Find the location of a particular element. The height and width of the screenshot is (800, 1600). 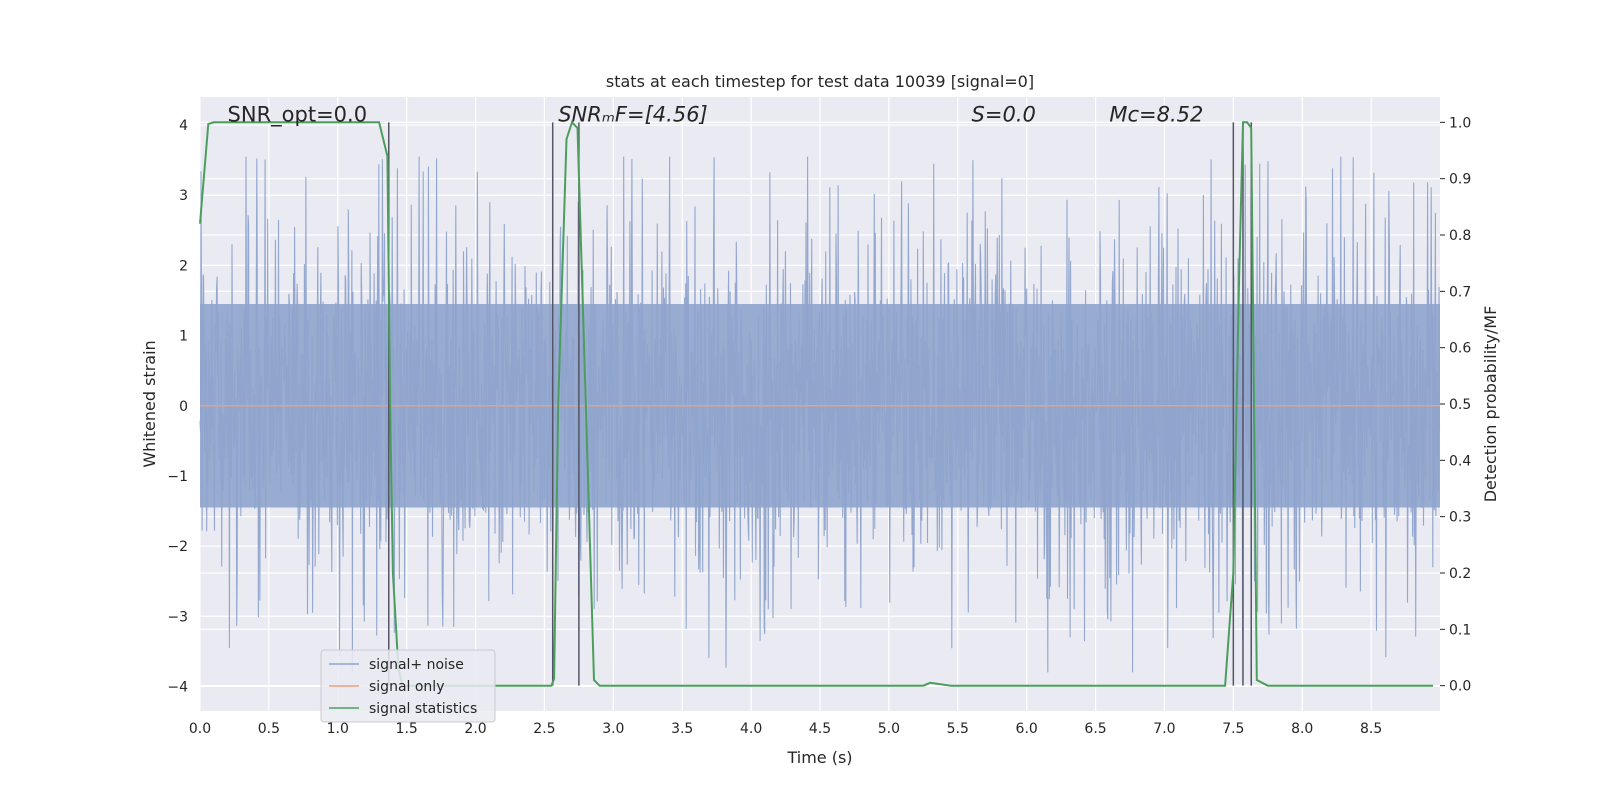

legend-label-signal-only: signal only is located at coordinates (406, 687).